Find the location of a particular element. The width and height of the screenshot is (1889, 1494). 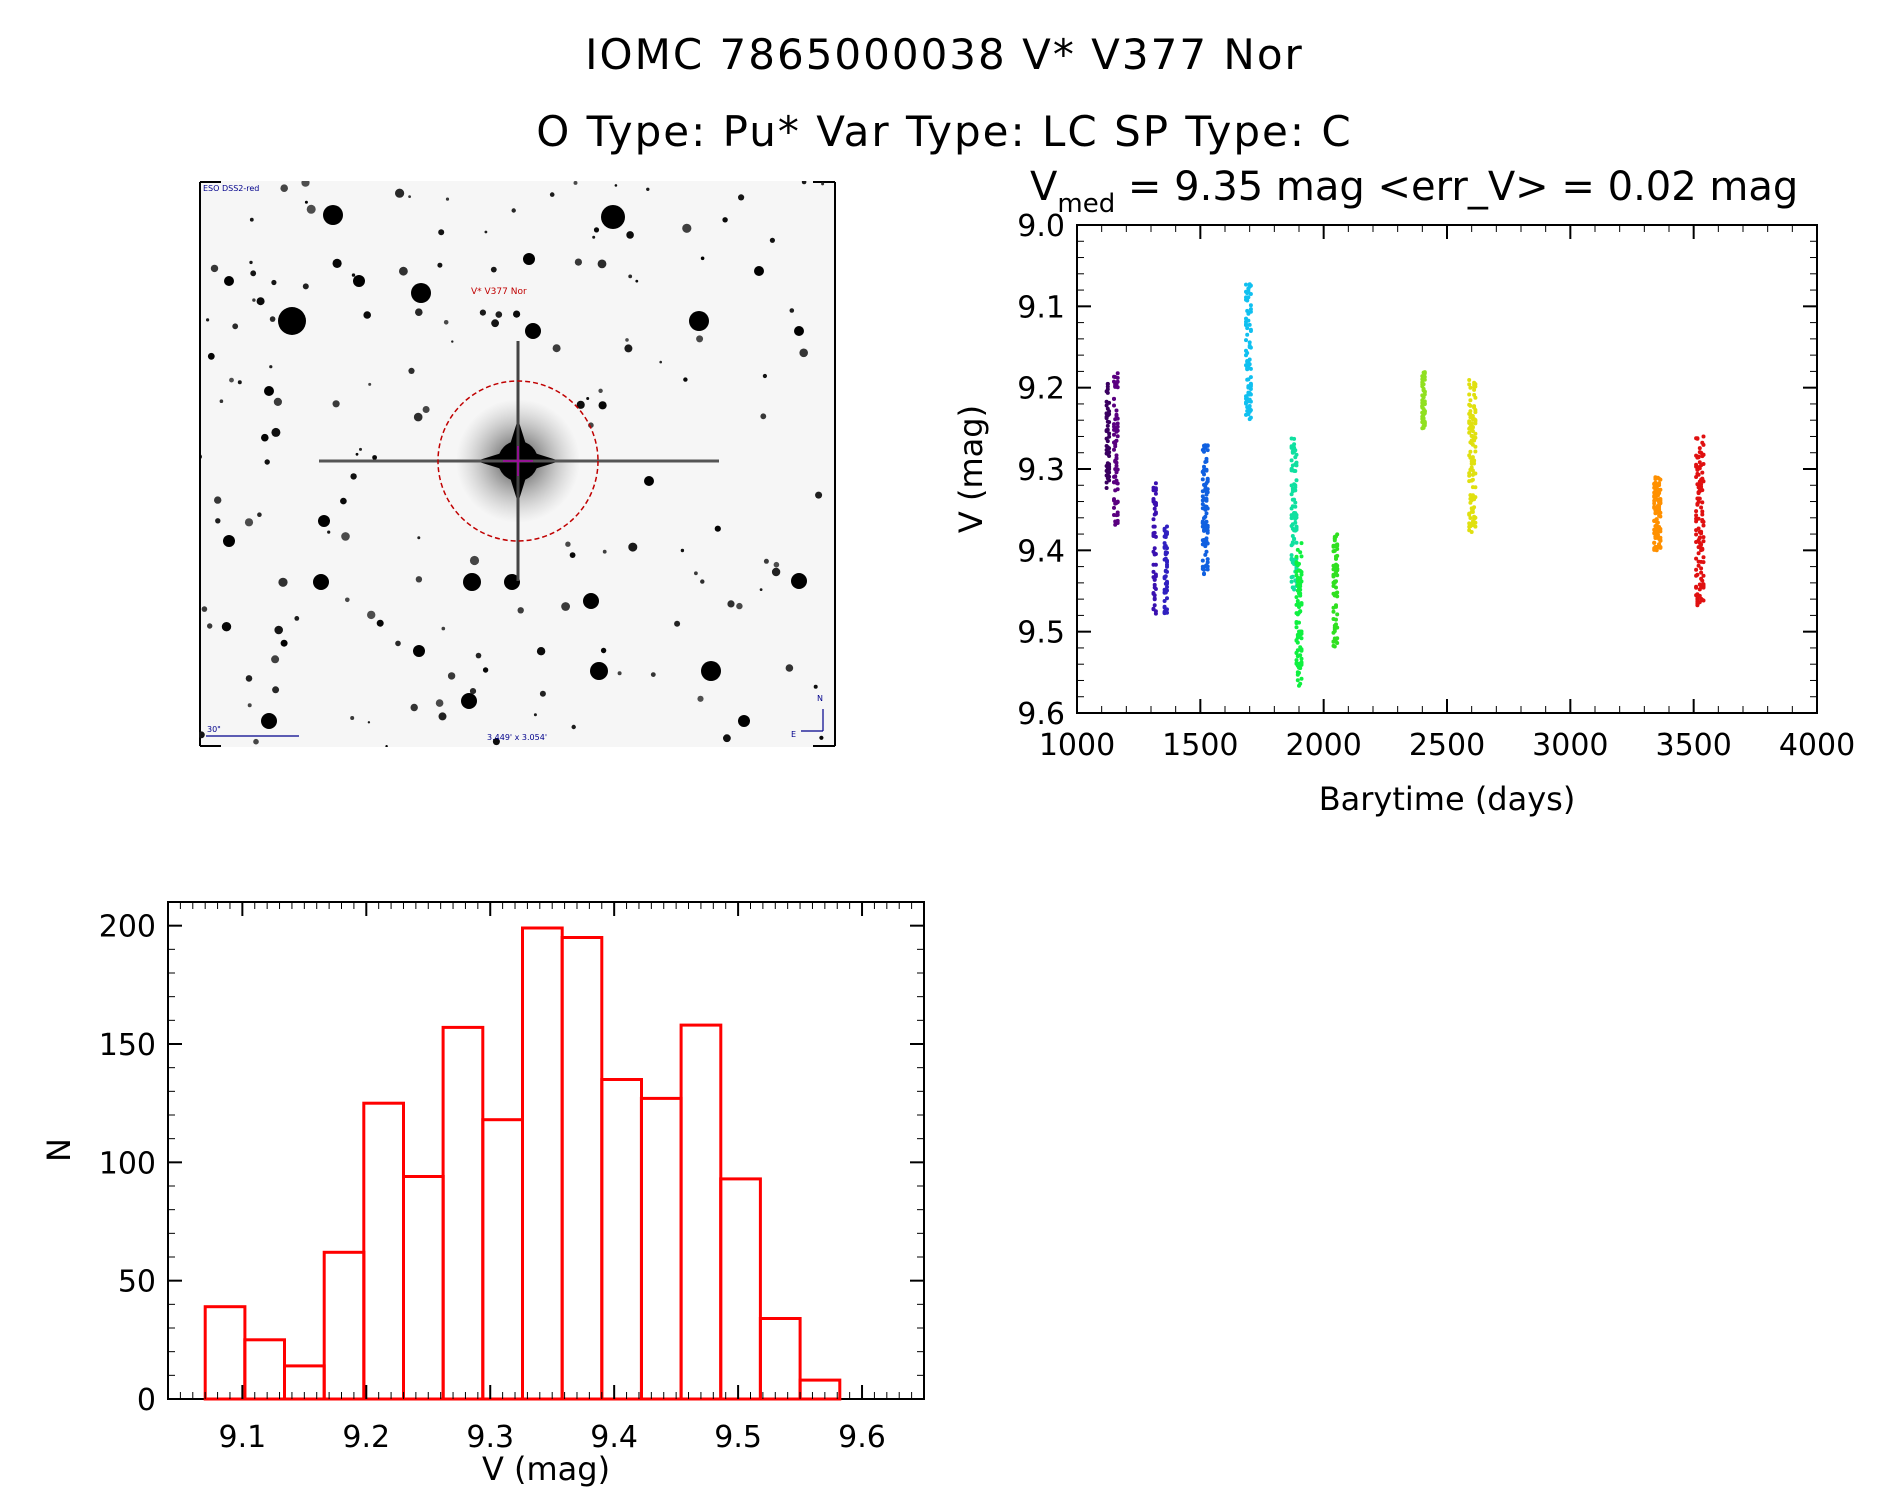

y-tick-label: 150 is located at coordinates (127, 1045).